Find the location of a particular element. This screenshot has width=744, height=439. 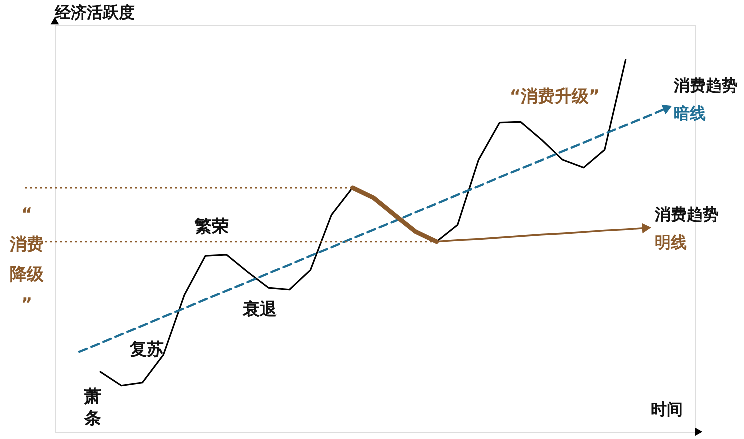

text: “消费降级” is located at coordinates (27, 260).